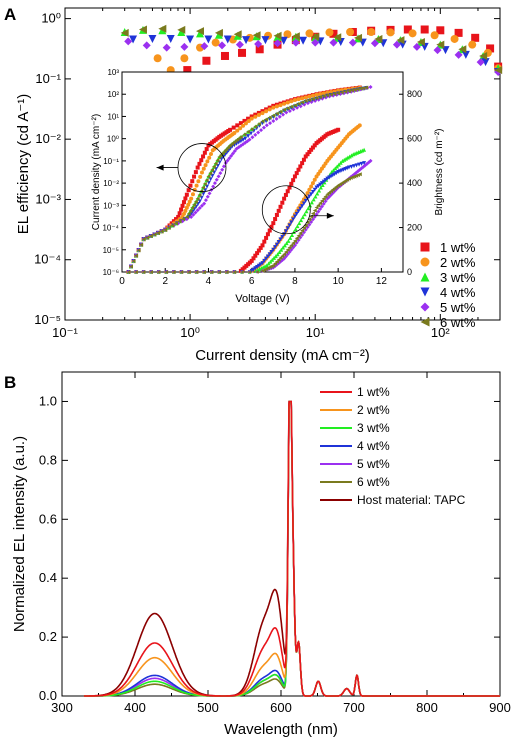 The height and width of the screenshot is (745, 512). I want to click on inset-lv-point-5-wt, so click(321, 206).